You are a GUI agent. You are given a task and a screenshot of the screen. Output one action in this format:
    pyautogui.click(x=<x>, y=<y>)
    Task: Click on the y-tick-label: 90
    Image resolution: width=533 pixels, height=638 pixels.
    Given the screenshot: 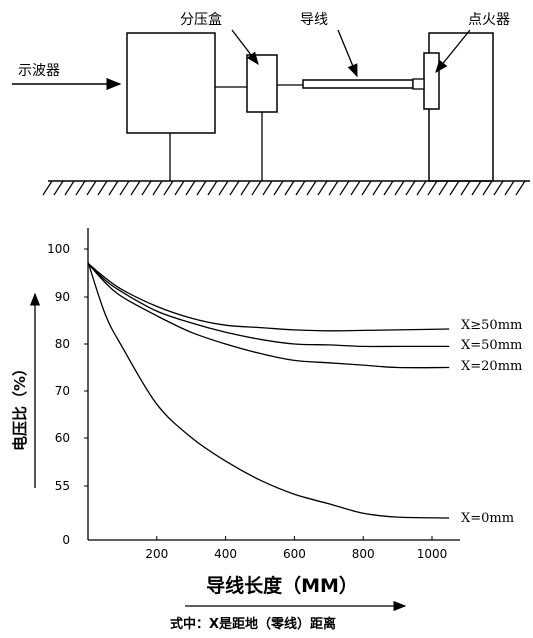 What is the action you would take?
    pyautogui.click(x=62, y=297)
    